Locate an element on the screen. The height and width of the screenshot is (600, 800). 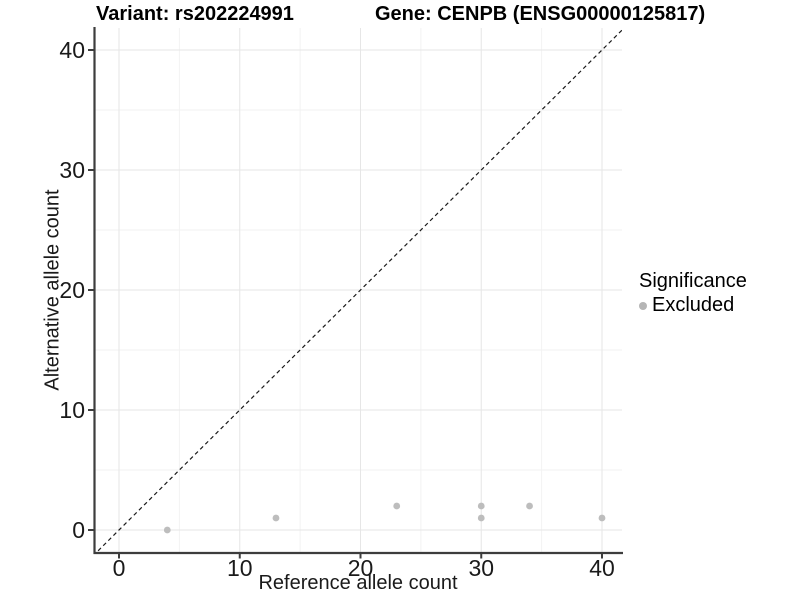
x-tick-label: 40 is located at coordinates (602, 568).